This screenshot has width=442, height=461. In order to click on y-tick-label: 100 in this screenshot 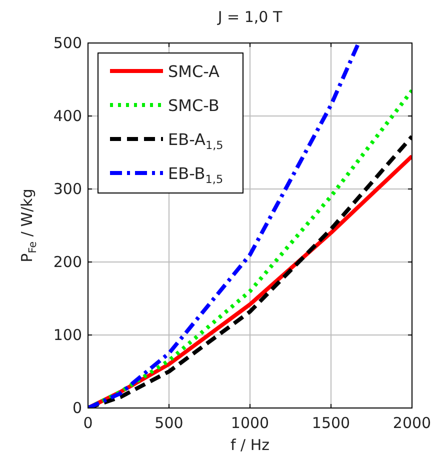, I will do `click(67, 335)`.